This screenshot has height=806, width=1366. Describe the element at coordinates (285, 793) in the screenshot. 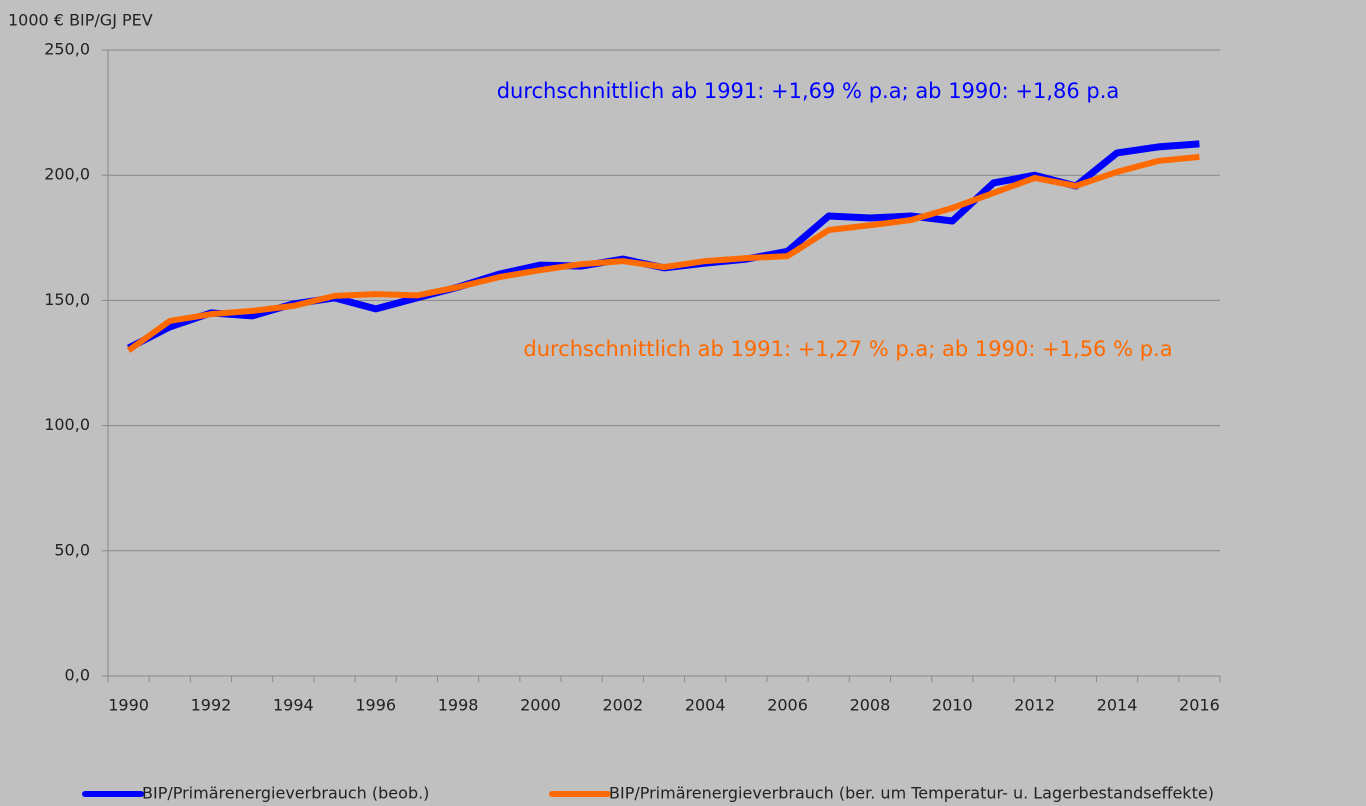

I see `legend-label: BIP/Primärenergieverbrauch (beob.)` at that location.